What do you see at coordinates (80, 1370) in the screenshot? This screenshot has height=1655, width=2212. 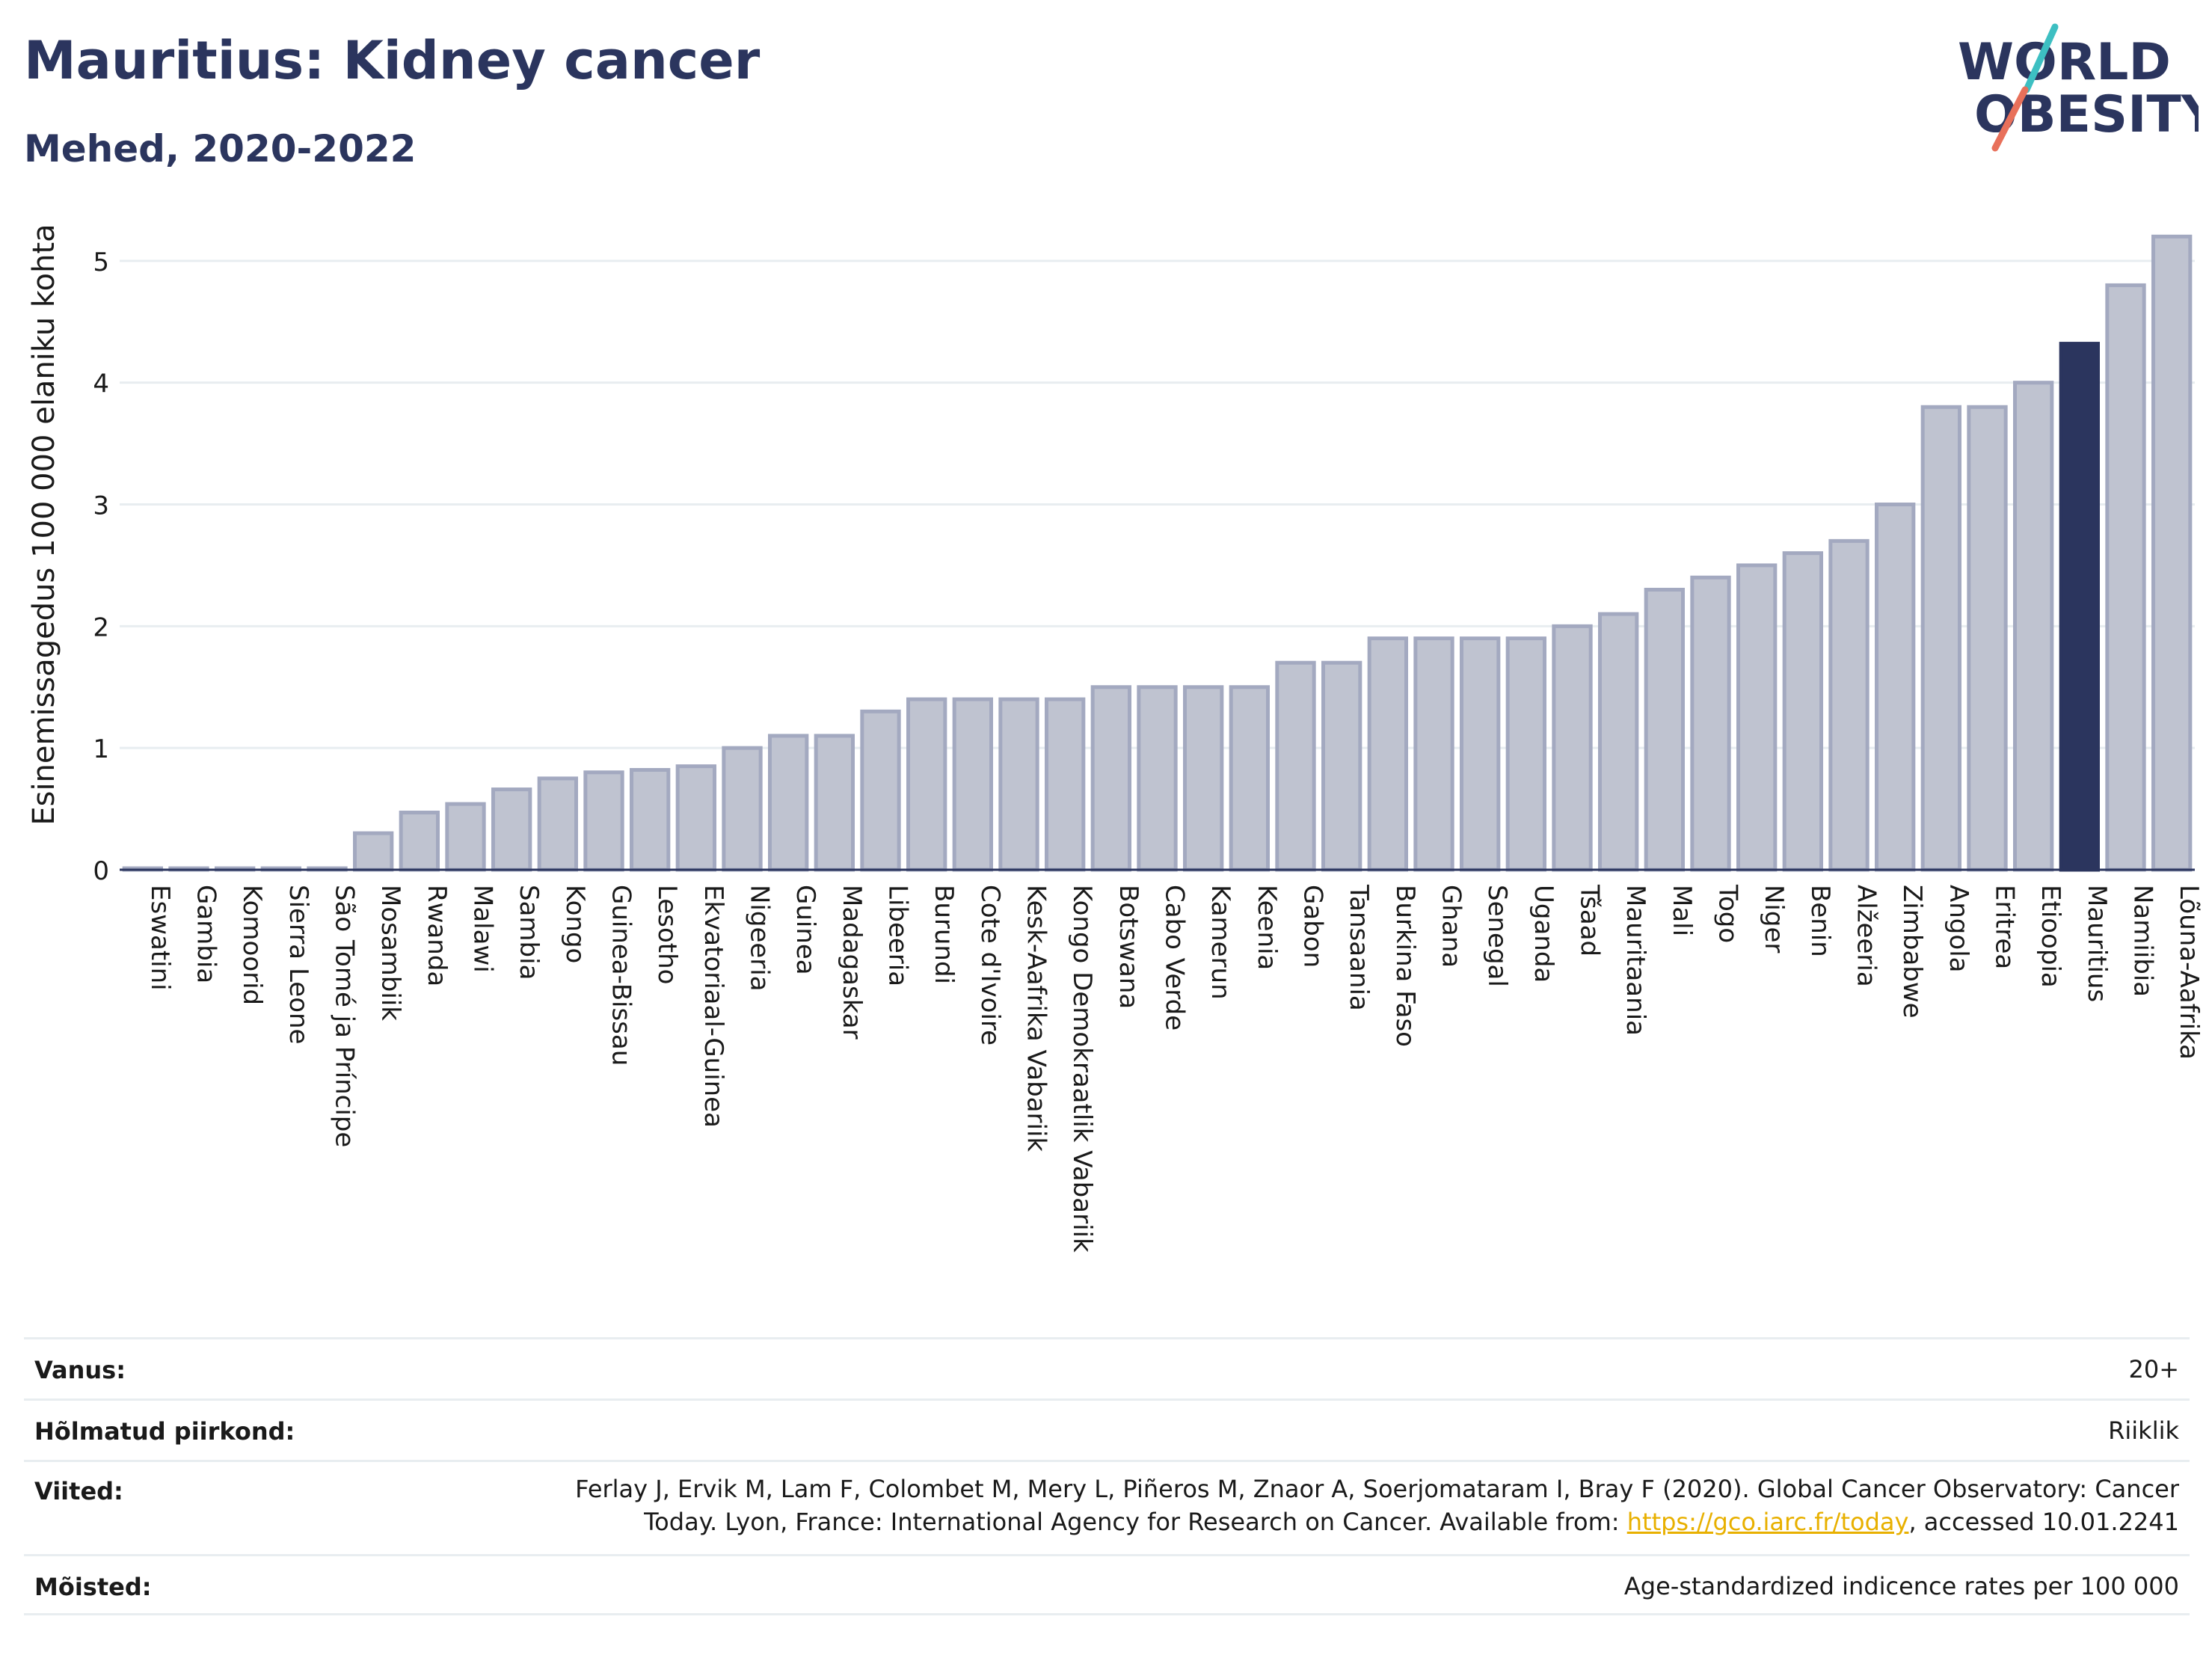 I see `footer-label-age: Vanus:` at bounding box center [80, 1370].